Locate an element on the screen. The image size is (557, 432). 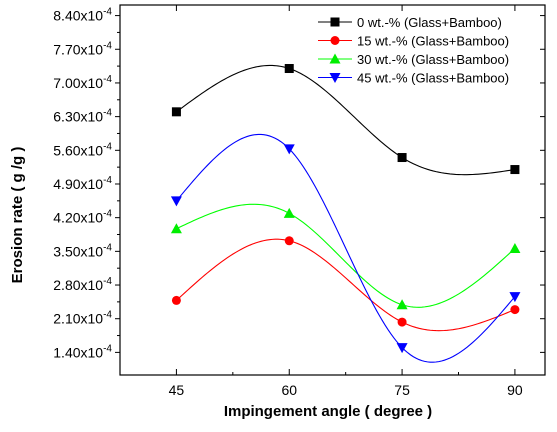
legend-label-2: 30 wt.-% (Glass+Bamboo) is located at coordinates (433, 59).